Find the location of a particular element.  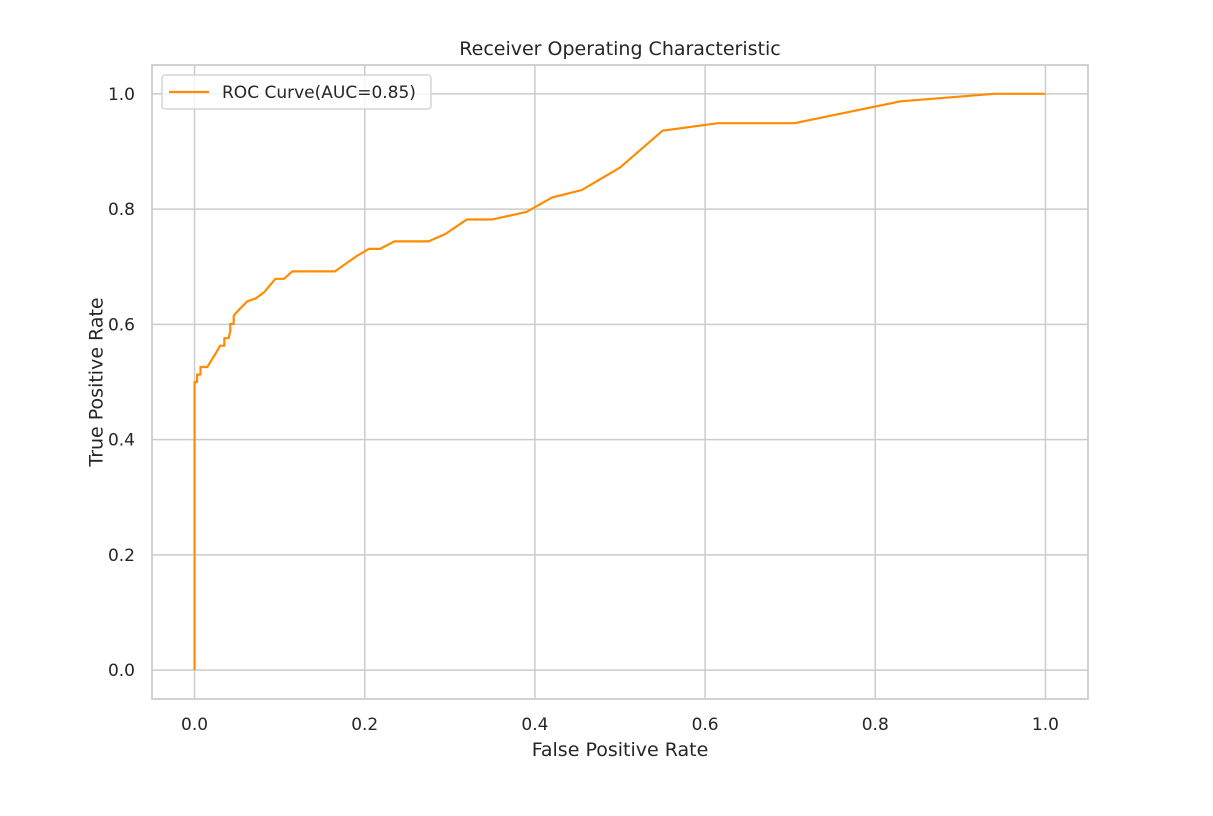

y-tick-label: 1.0 is located at coordinates (121, 95).